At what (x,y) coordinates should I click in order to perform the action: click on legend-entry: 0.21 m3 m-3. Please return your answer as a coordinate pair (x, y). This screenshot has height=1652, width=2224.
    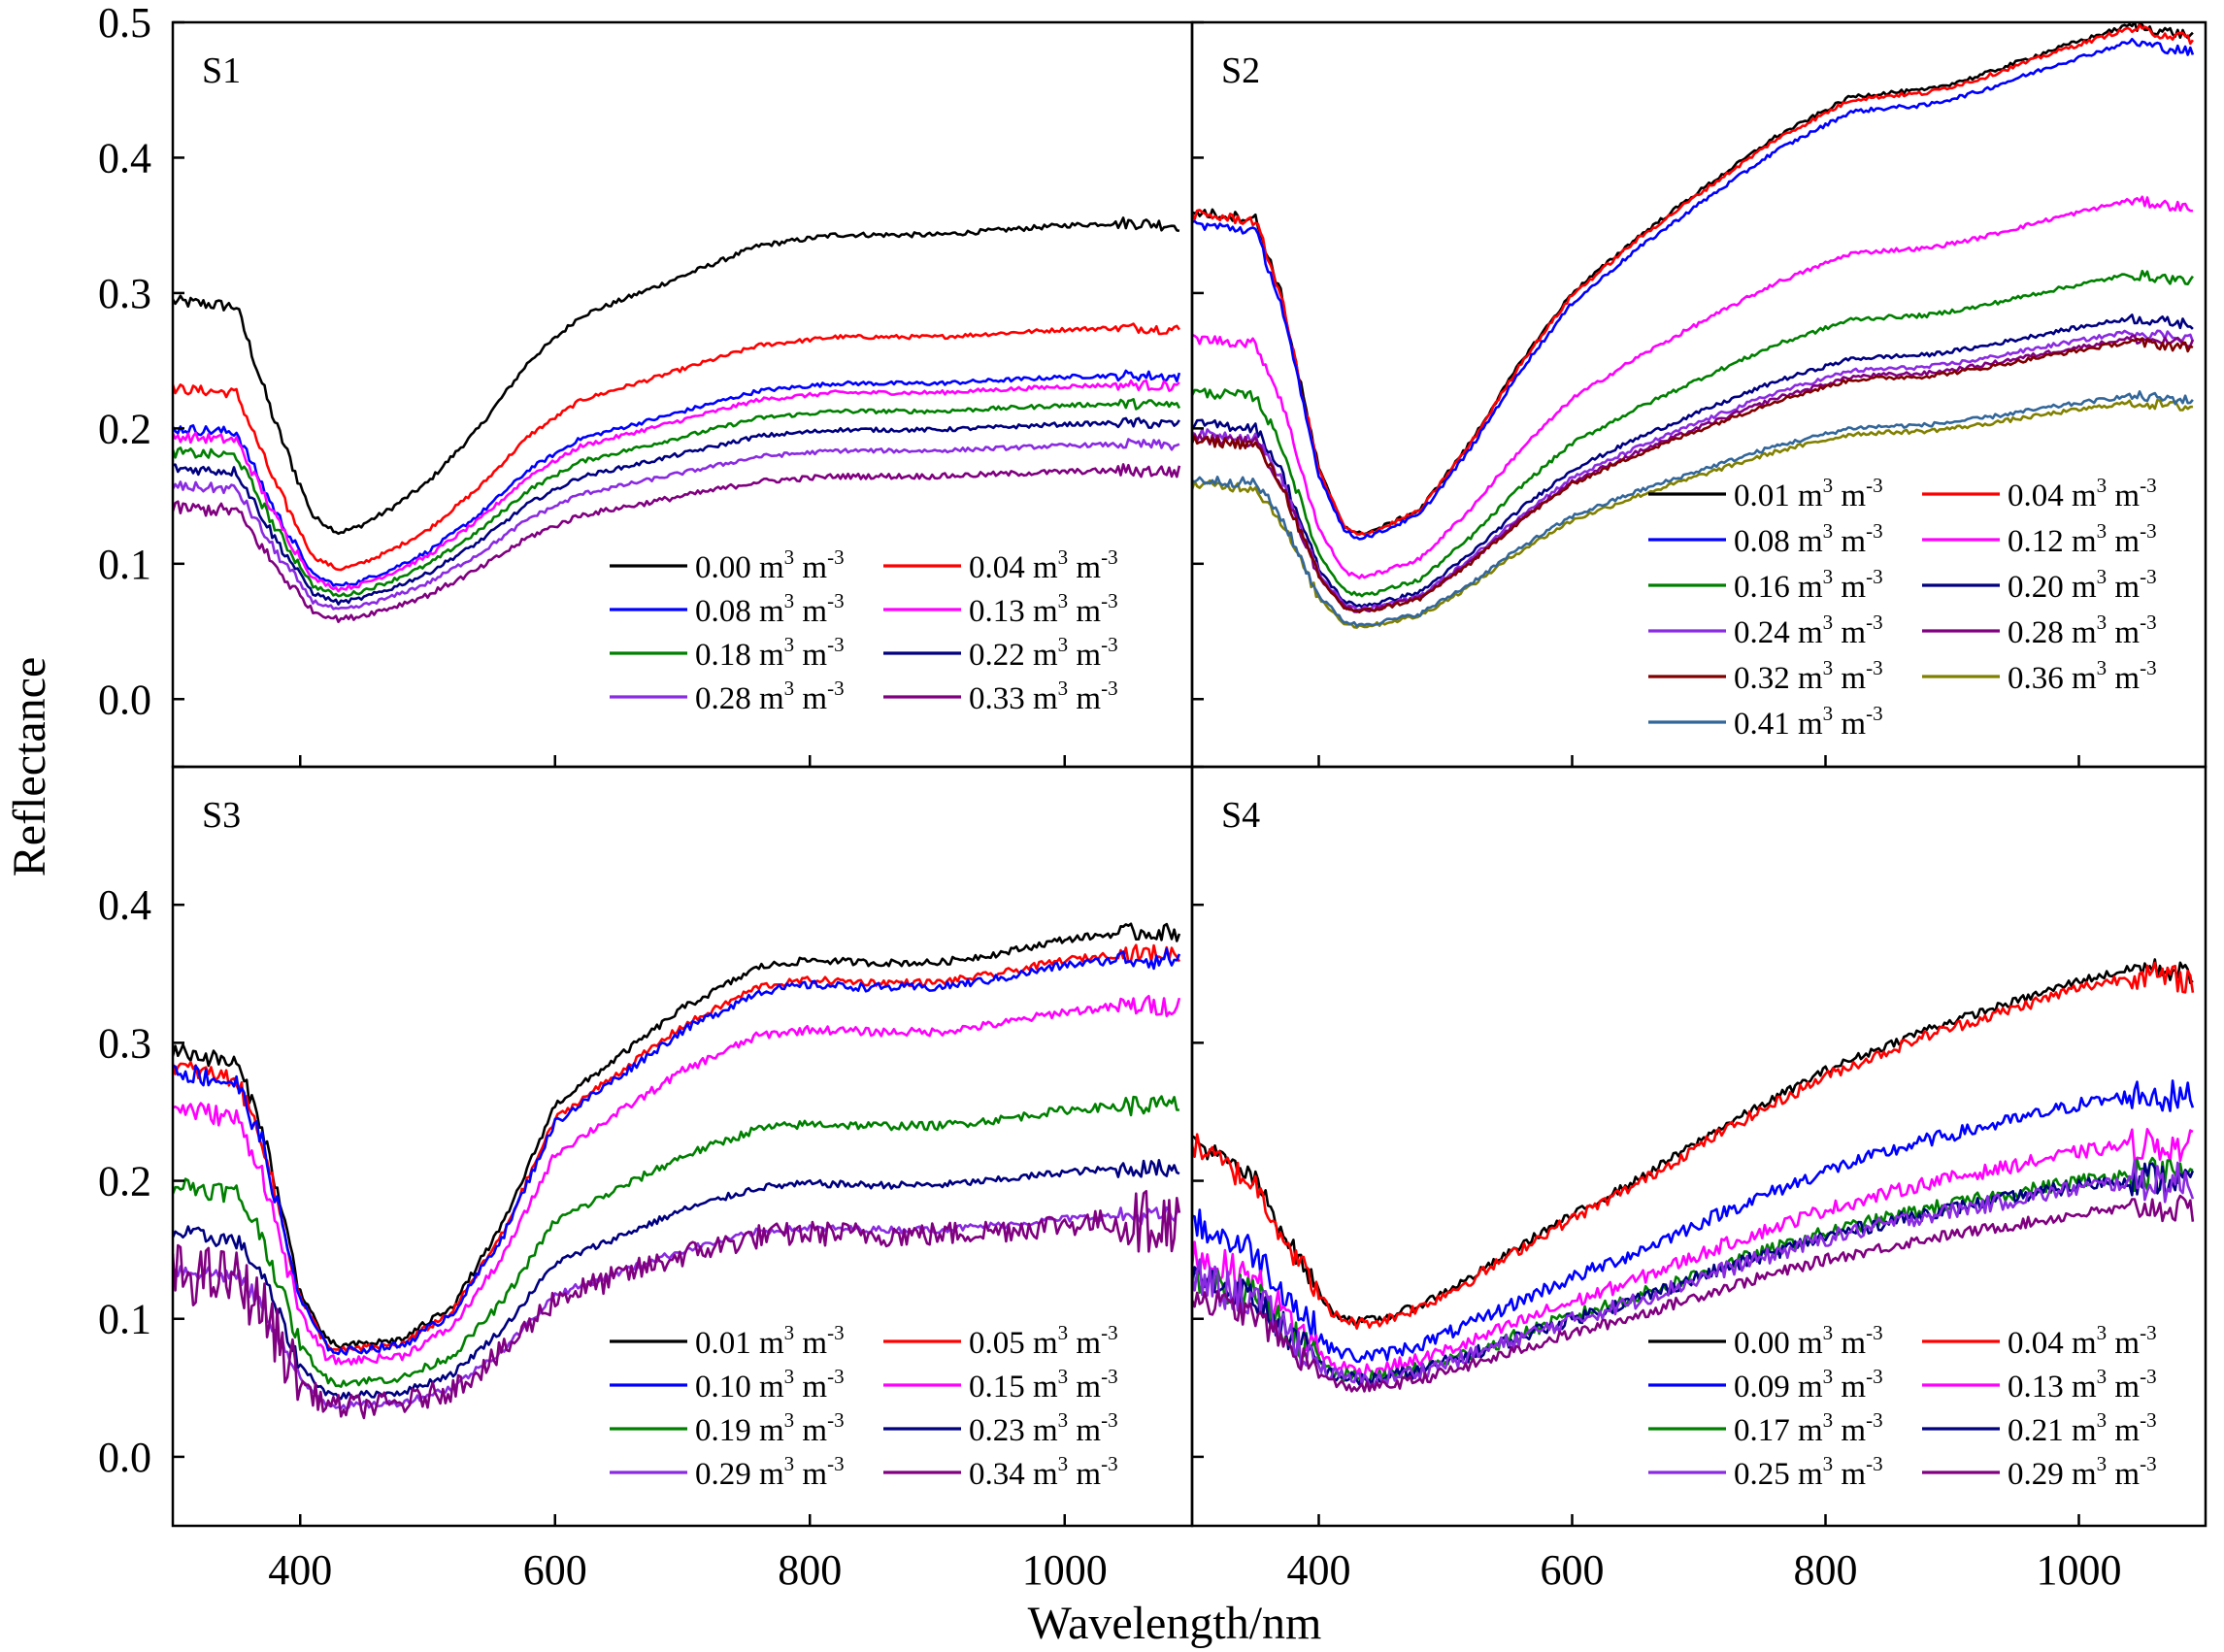
    Looking at the image, I should click on (2040, 1428).